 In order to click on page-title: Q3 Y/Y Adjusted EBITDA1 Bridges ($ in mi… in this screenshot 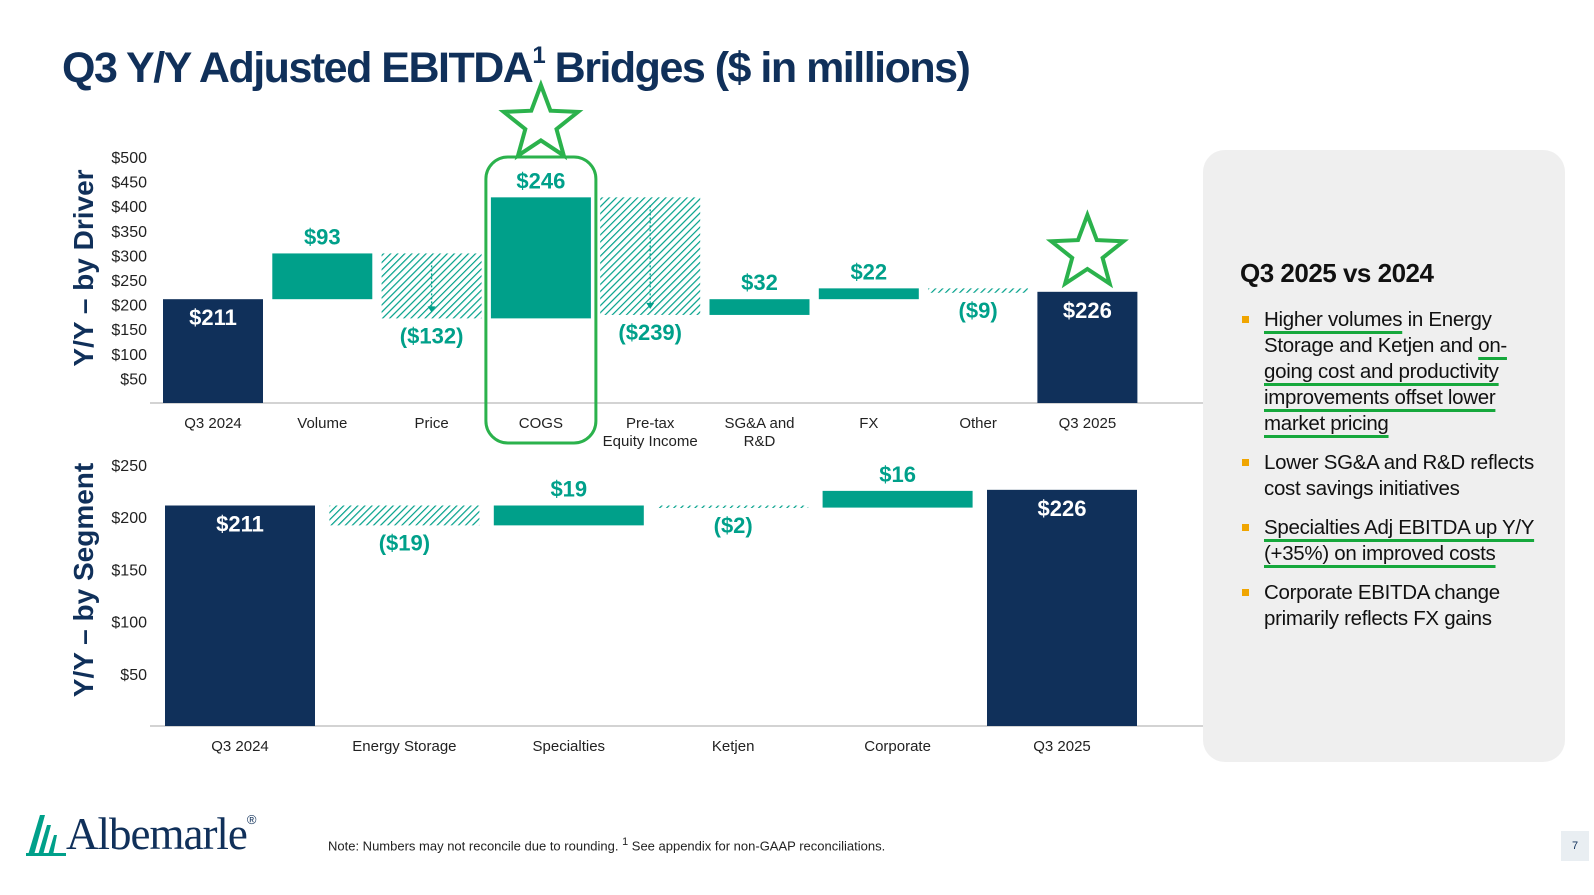, I will do `click(516, 67)`.